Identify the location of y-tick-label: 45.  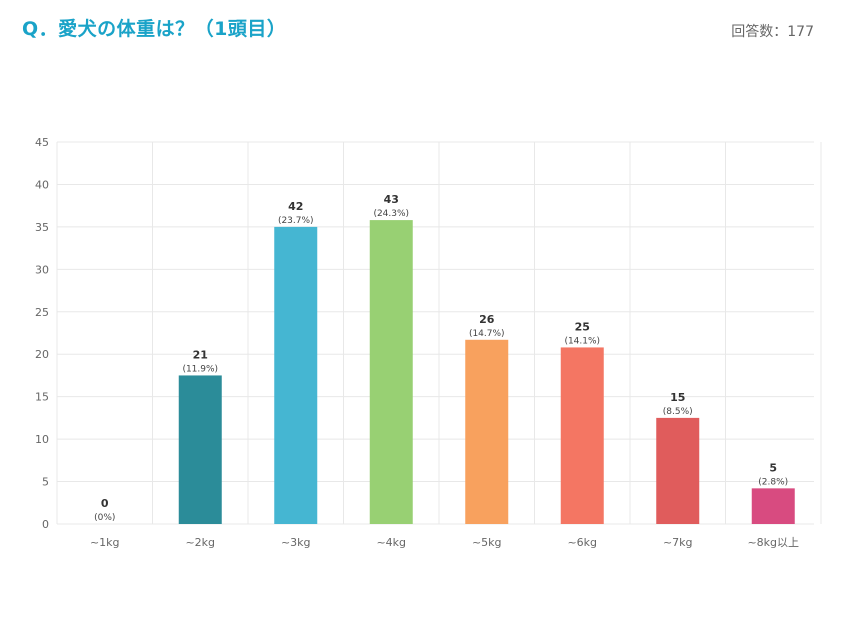
(42, 142).